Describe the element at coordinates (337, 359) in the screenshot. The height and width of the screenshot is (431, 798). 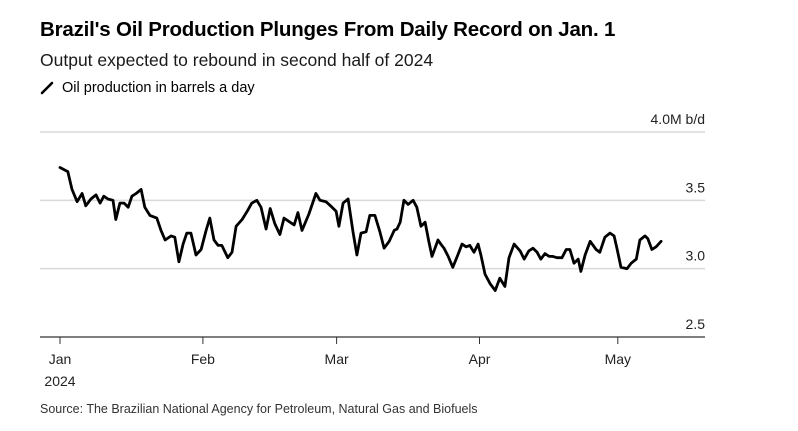
I see `x-tick-label: Mar` at that location.